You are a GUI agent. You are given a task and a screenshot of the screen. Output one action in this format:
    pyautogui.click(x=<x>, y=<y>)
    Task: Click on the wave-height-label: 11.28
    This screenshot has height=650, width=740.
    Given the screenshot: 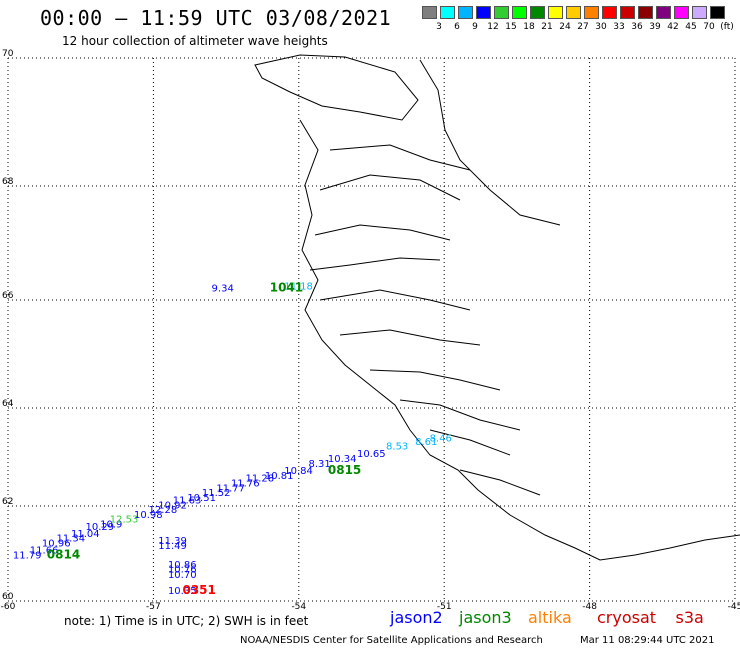 What is the action you would take?
    pyautogui.click(x=259, y=479)
    